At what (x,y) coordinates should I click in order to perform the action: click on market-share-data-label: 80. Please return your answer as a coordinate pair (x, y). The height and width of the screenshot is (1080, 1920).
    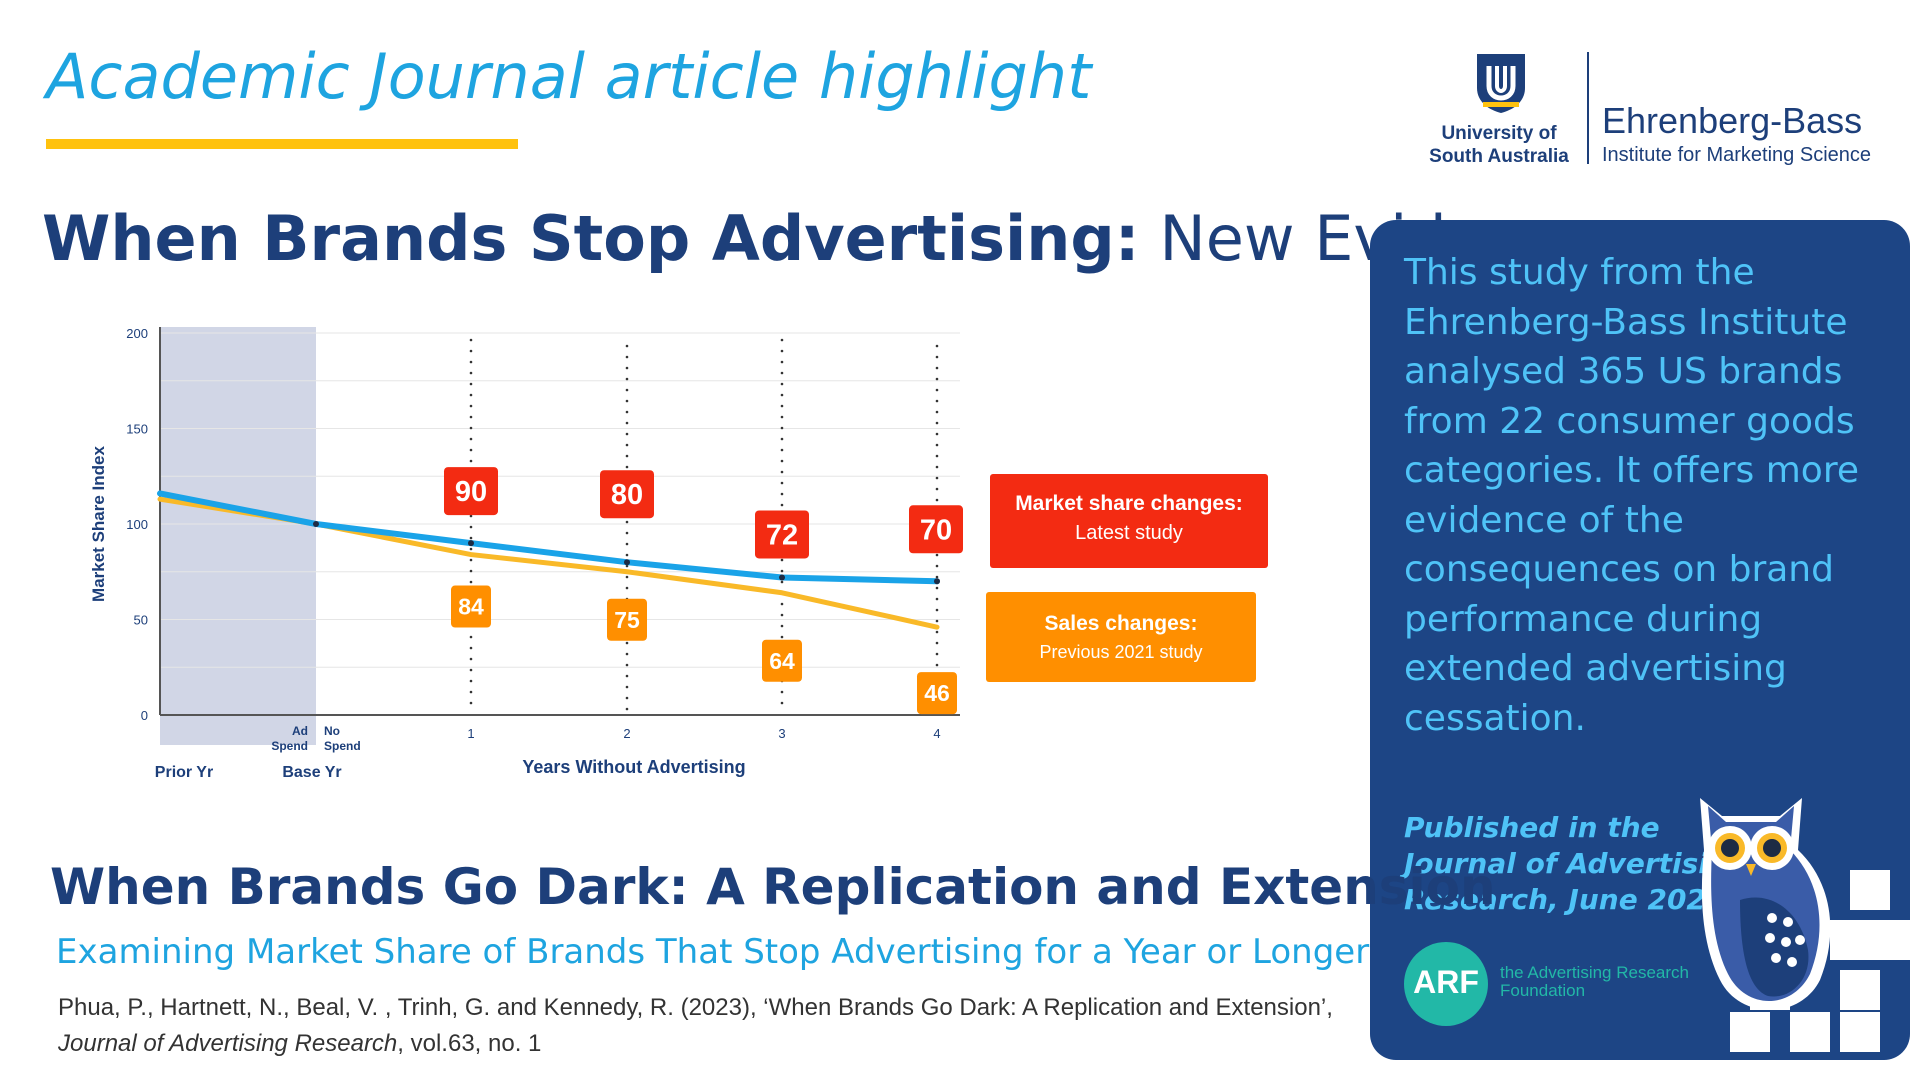
    Looking at the image, I should click on (627, 495).